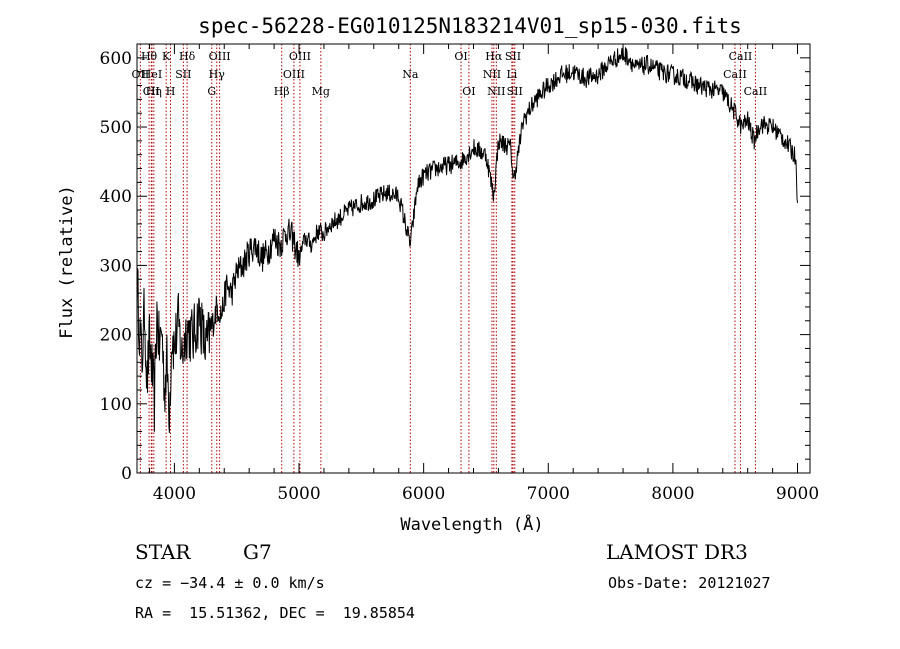 Image resolution: width=900 pixels, height=649 pixels. What do you see at coordinates (282, 91) in the screenshot?
I see `line-label: Hβ` at bounding box center [282, 91].